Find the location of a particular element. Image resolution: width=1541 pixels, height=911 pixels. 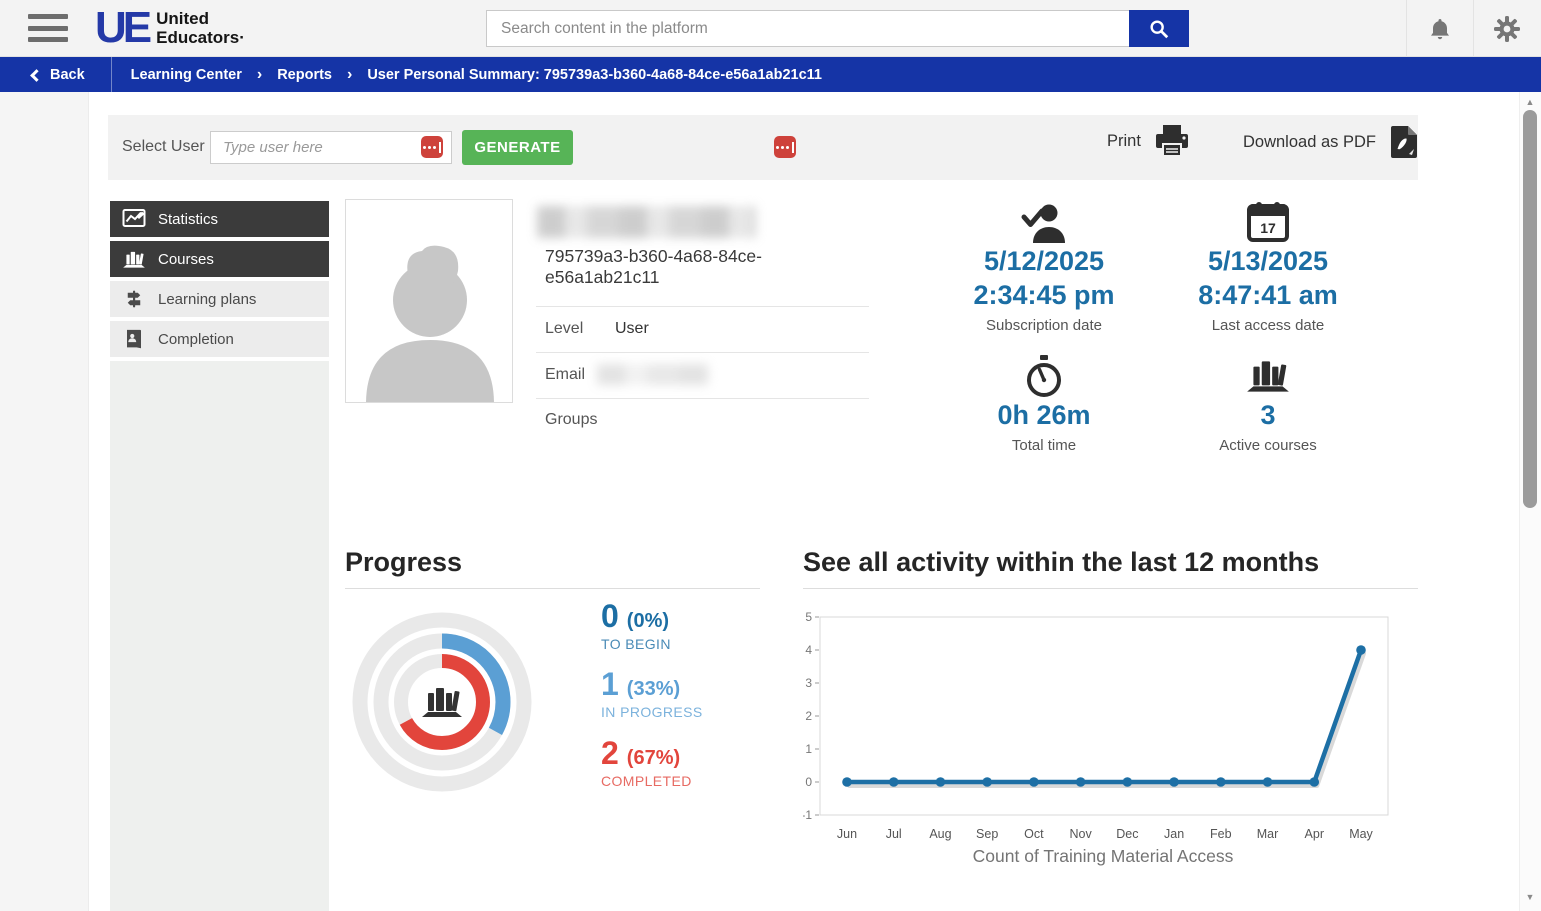

svg-text: Mar is located at coordinates (1268, 834).